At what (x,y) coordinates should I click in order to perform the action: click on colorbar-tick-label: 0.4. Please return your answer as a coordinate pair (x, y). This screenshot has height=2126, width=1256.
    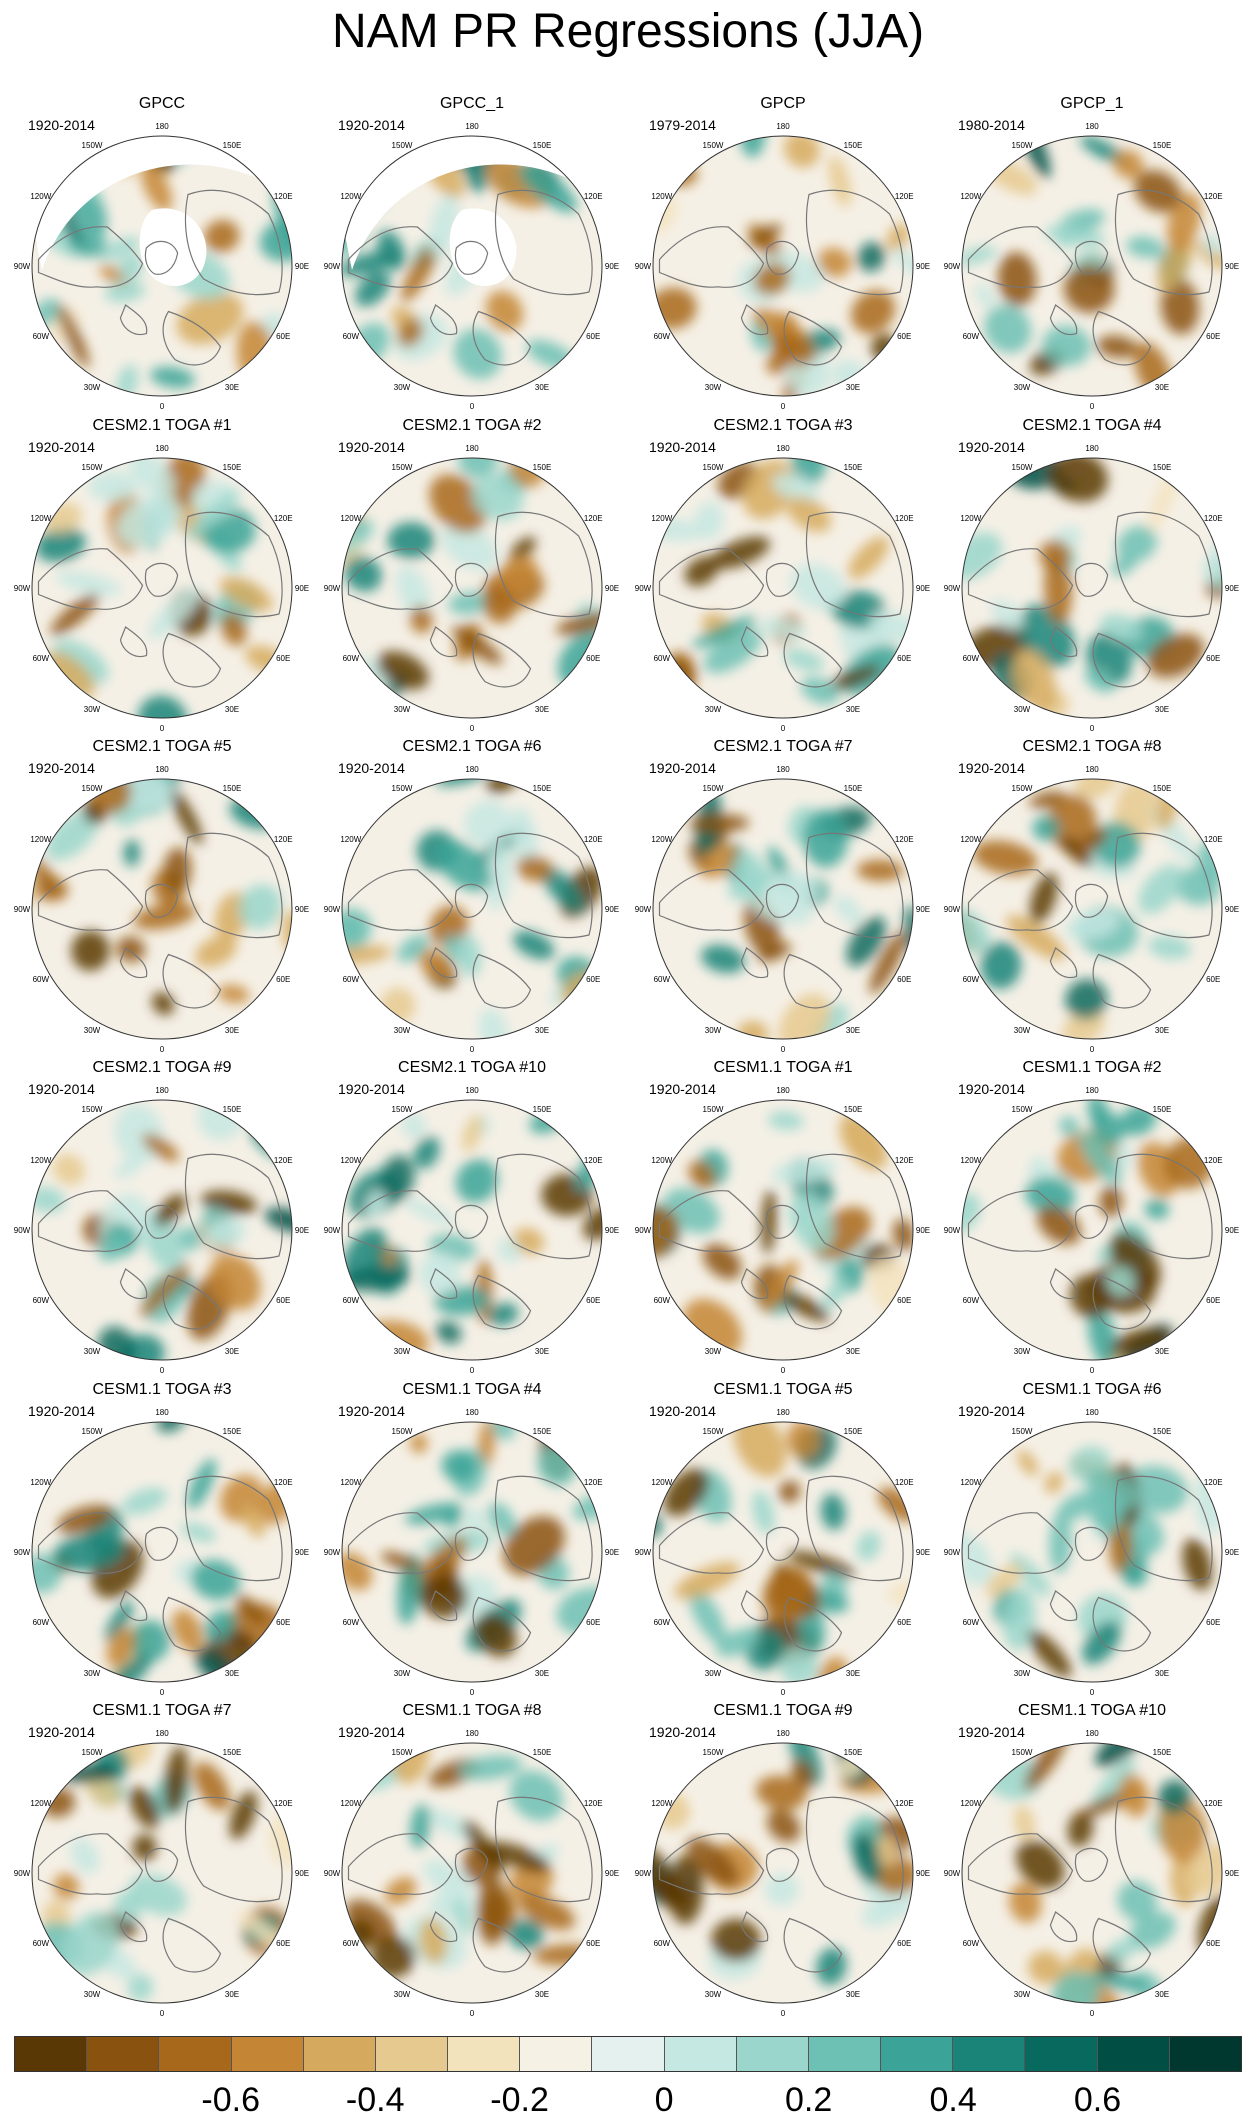
    Looking at the image, I should click on (953, 2100).